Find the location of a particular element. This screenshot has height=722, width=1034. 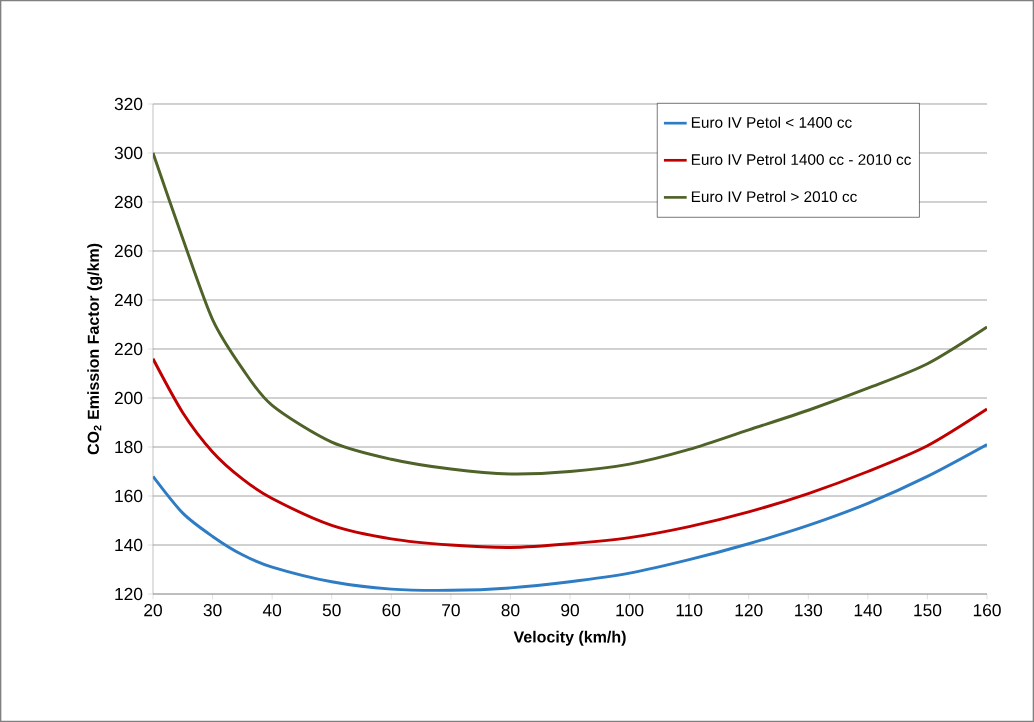

x-tick-label: 130 is located at coordinates (809, 610).